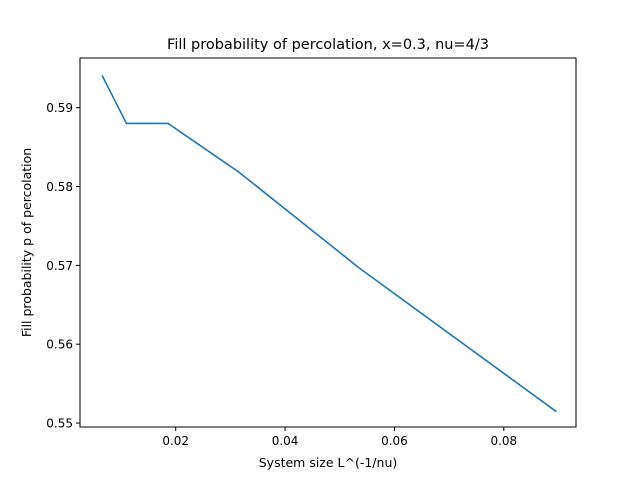 The height and width of the screenshot is (480, 640). What do you see at coordinates (503, 441) in the screenshot?
I see `x-tick-label: 0.08` at bounding box center [503, 441].